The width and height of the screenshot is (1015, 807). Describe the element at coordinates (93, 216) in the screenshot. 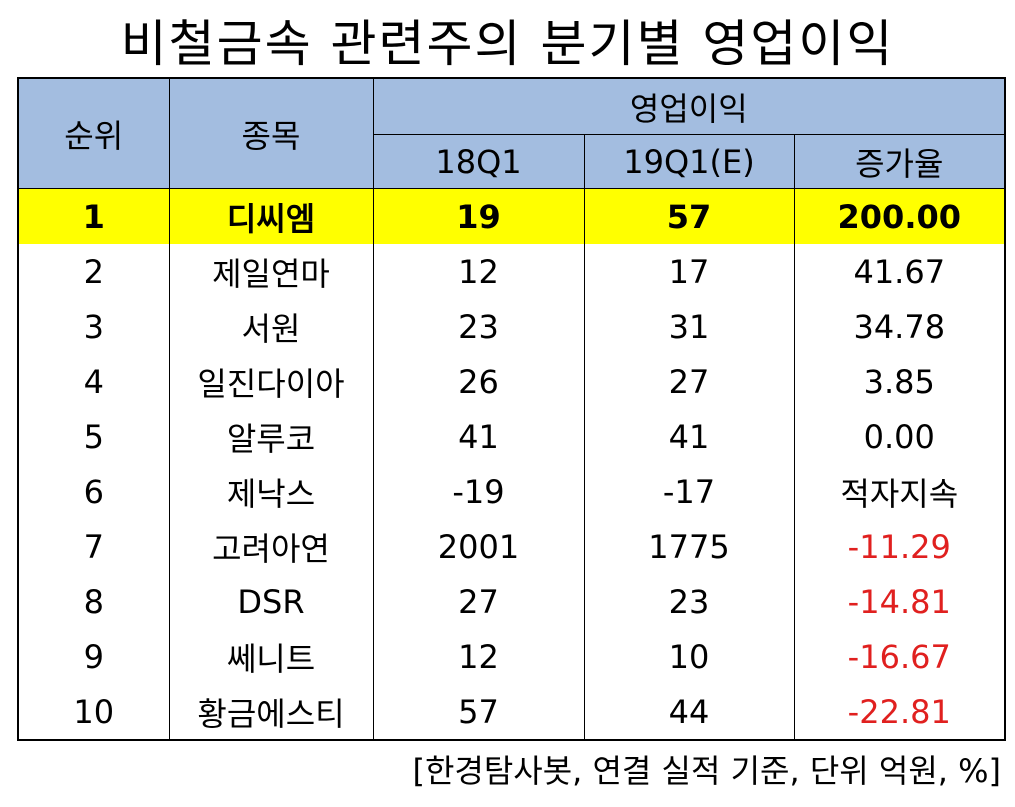

I see `table-cell: 1` at that location.